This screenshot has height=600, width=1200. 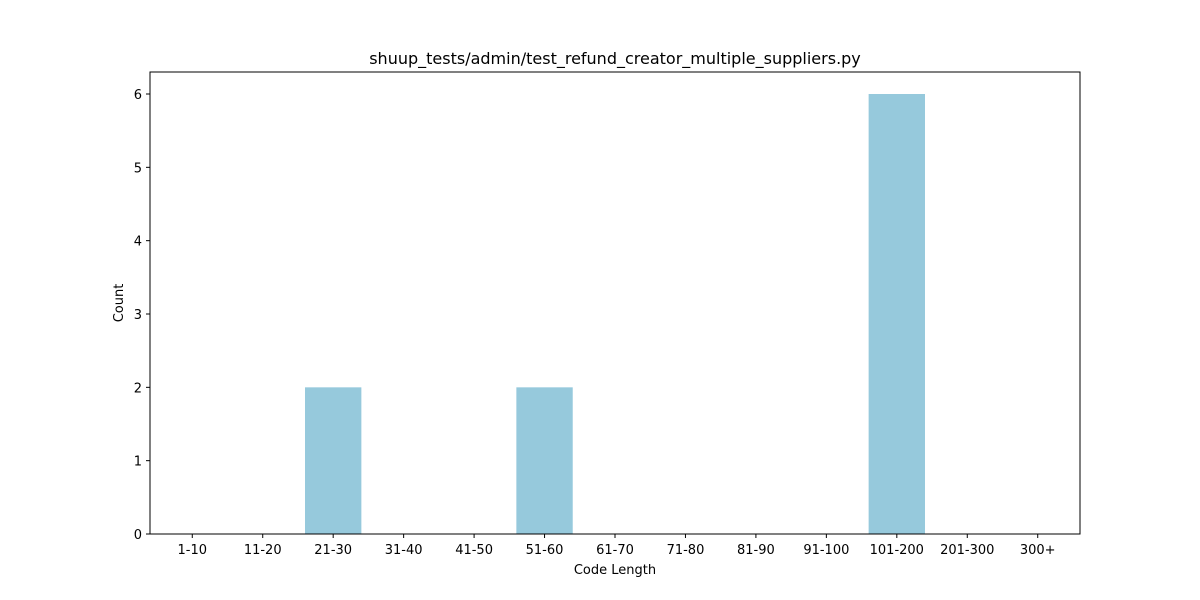 I want to click on x-tick-label: 71-80, so click(x=686, y=550).